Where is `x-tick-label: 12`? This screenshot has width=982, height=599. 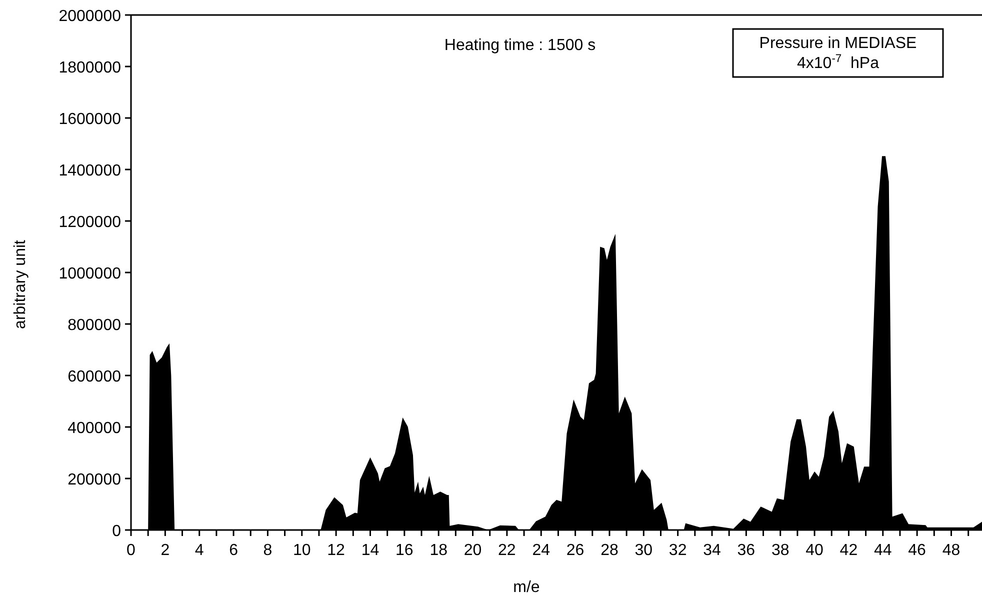
x-tick-label: 12 is located at coordinates (336, 550).